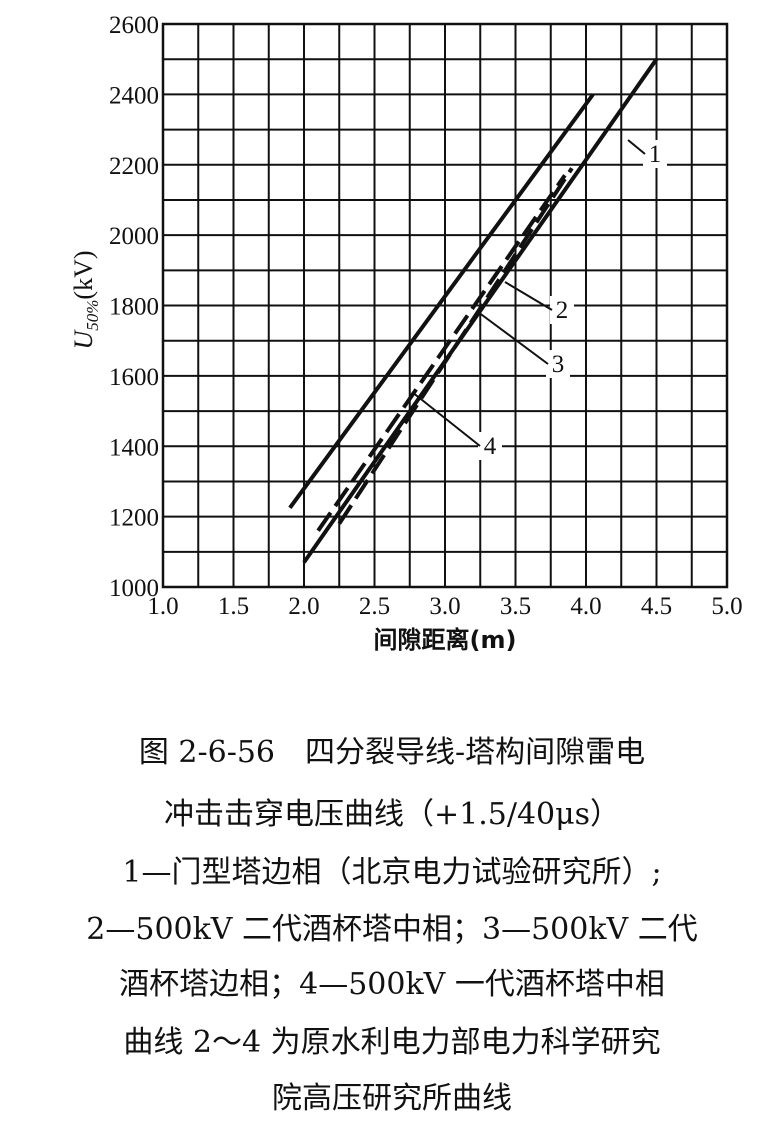  Describe the element at coordinates (134, 447) in the screenshot. I see `y-tick-label: 1400` at that location.